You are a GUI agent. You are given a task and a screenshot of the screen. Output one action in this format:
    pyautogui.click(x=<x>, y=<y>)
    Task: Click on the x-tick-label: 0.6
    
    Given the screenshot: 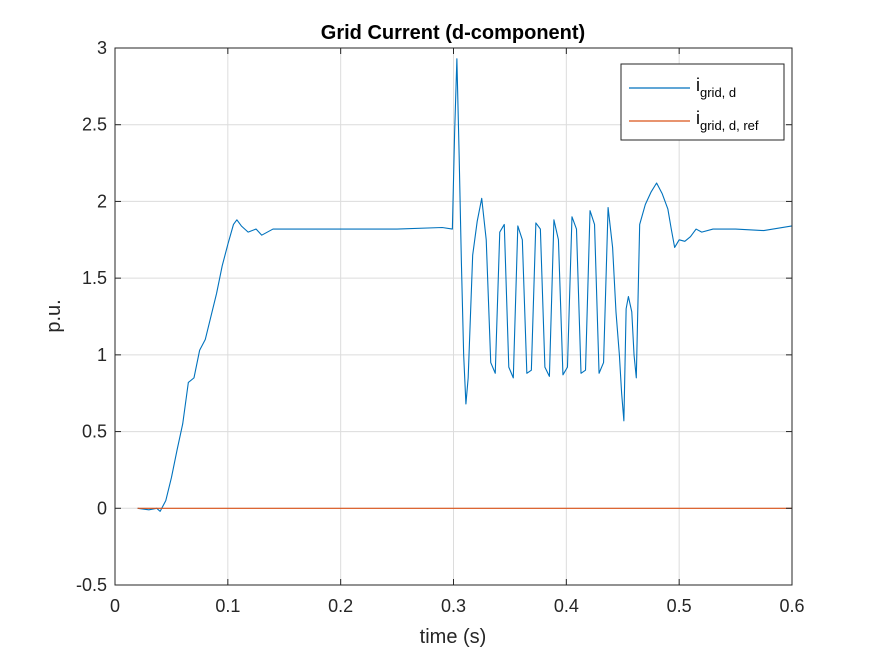 What is the action you would take?
    pyautogui.click(x=791, y=606)
    